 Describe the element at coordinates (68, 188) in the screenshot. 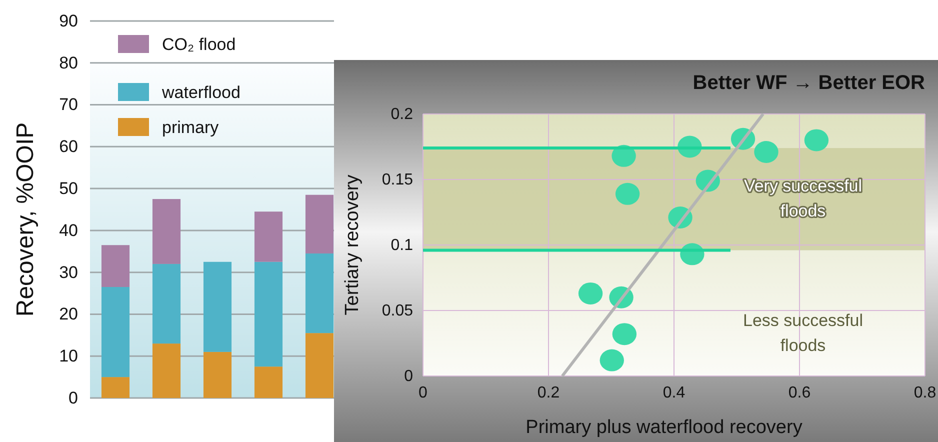

I see `y-tick-label: 50` at that location.